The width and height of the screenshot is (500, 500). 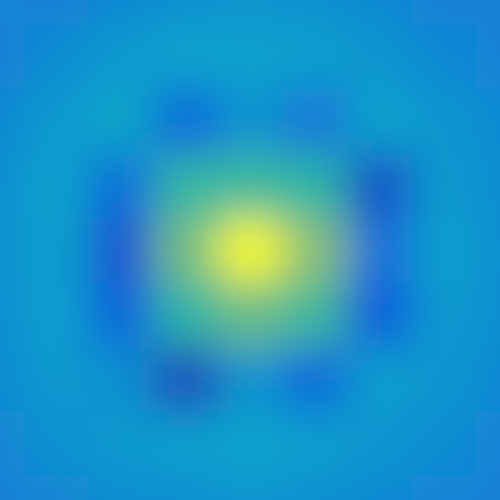 I want to click on heatmap-cell-r0-c8, so click(x=487, y=13).